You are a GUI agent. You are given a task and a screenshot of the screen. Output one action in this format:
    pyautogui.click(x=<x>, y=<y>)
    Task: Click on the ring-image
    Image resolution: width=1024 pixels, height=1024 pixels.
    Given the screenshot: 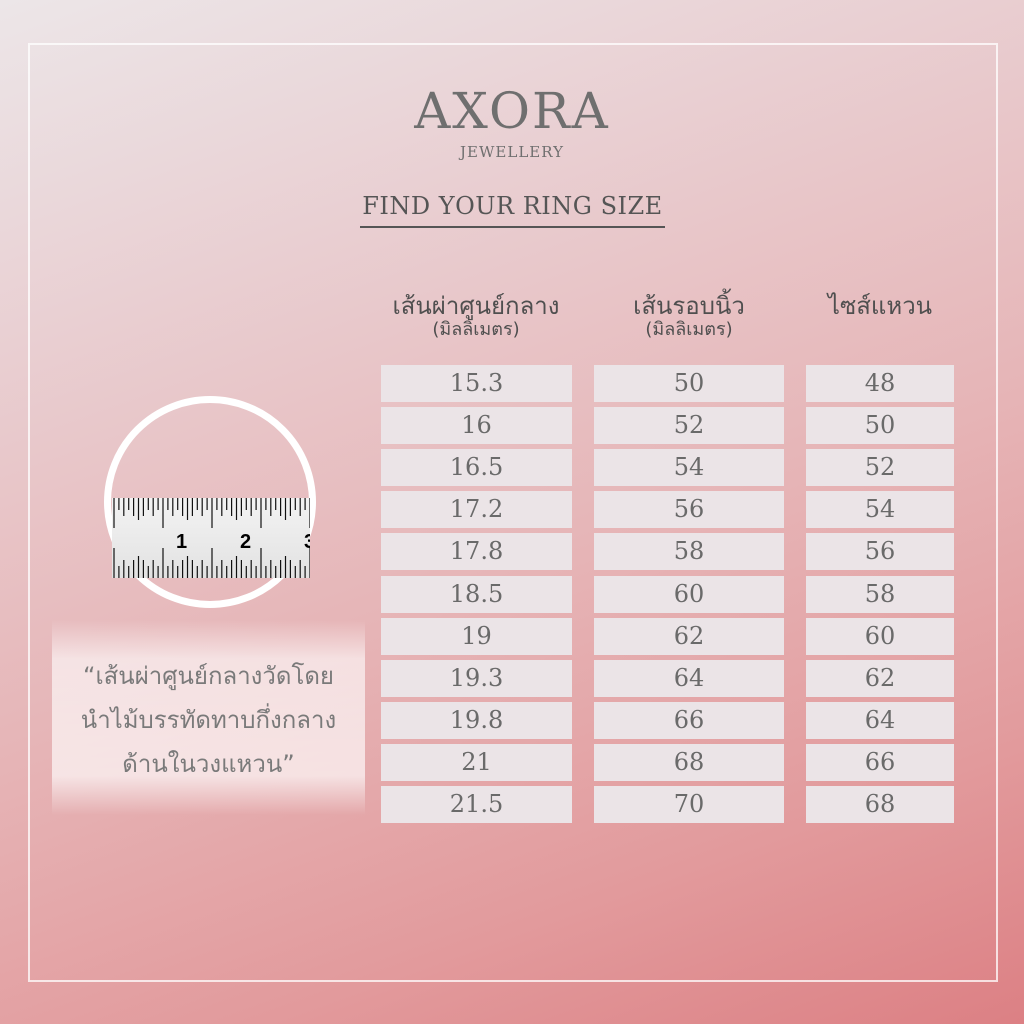 What is the action you would take?
    pyautogui.click(x=210, y=502)
    